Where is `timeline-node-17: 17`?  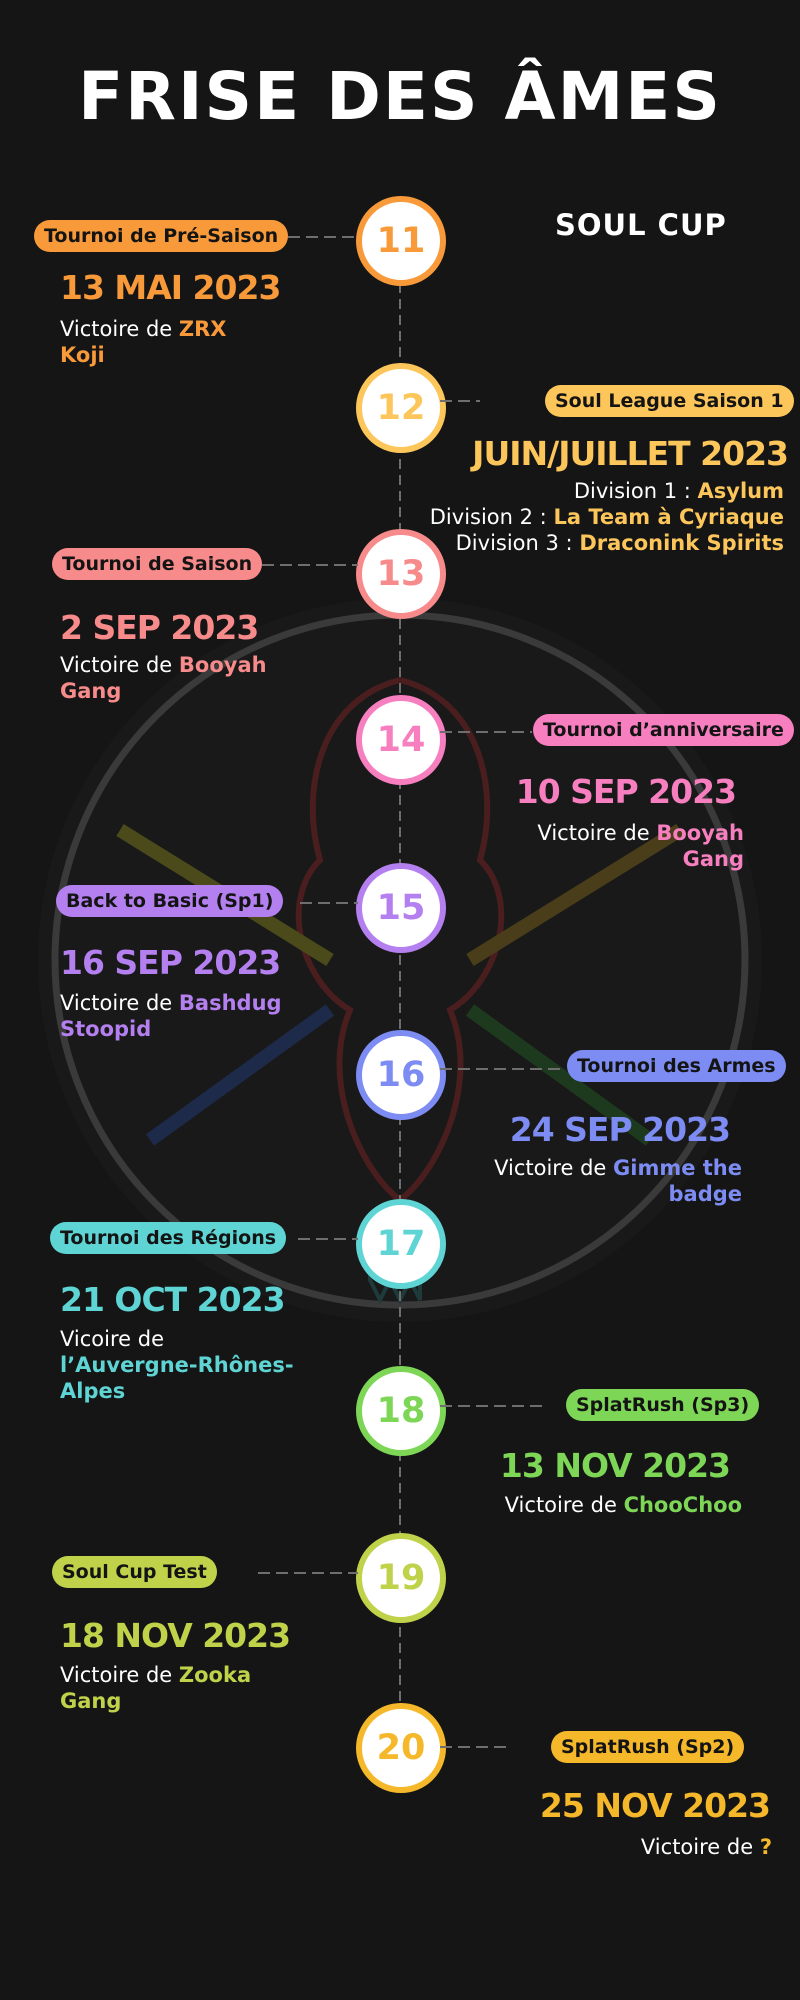 timeline-node-17: 17 is located at coordinates (401, 1244).